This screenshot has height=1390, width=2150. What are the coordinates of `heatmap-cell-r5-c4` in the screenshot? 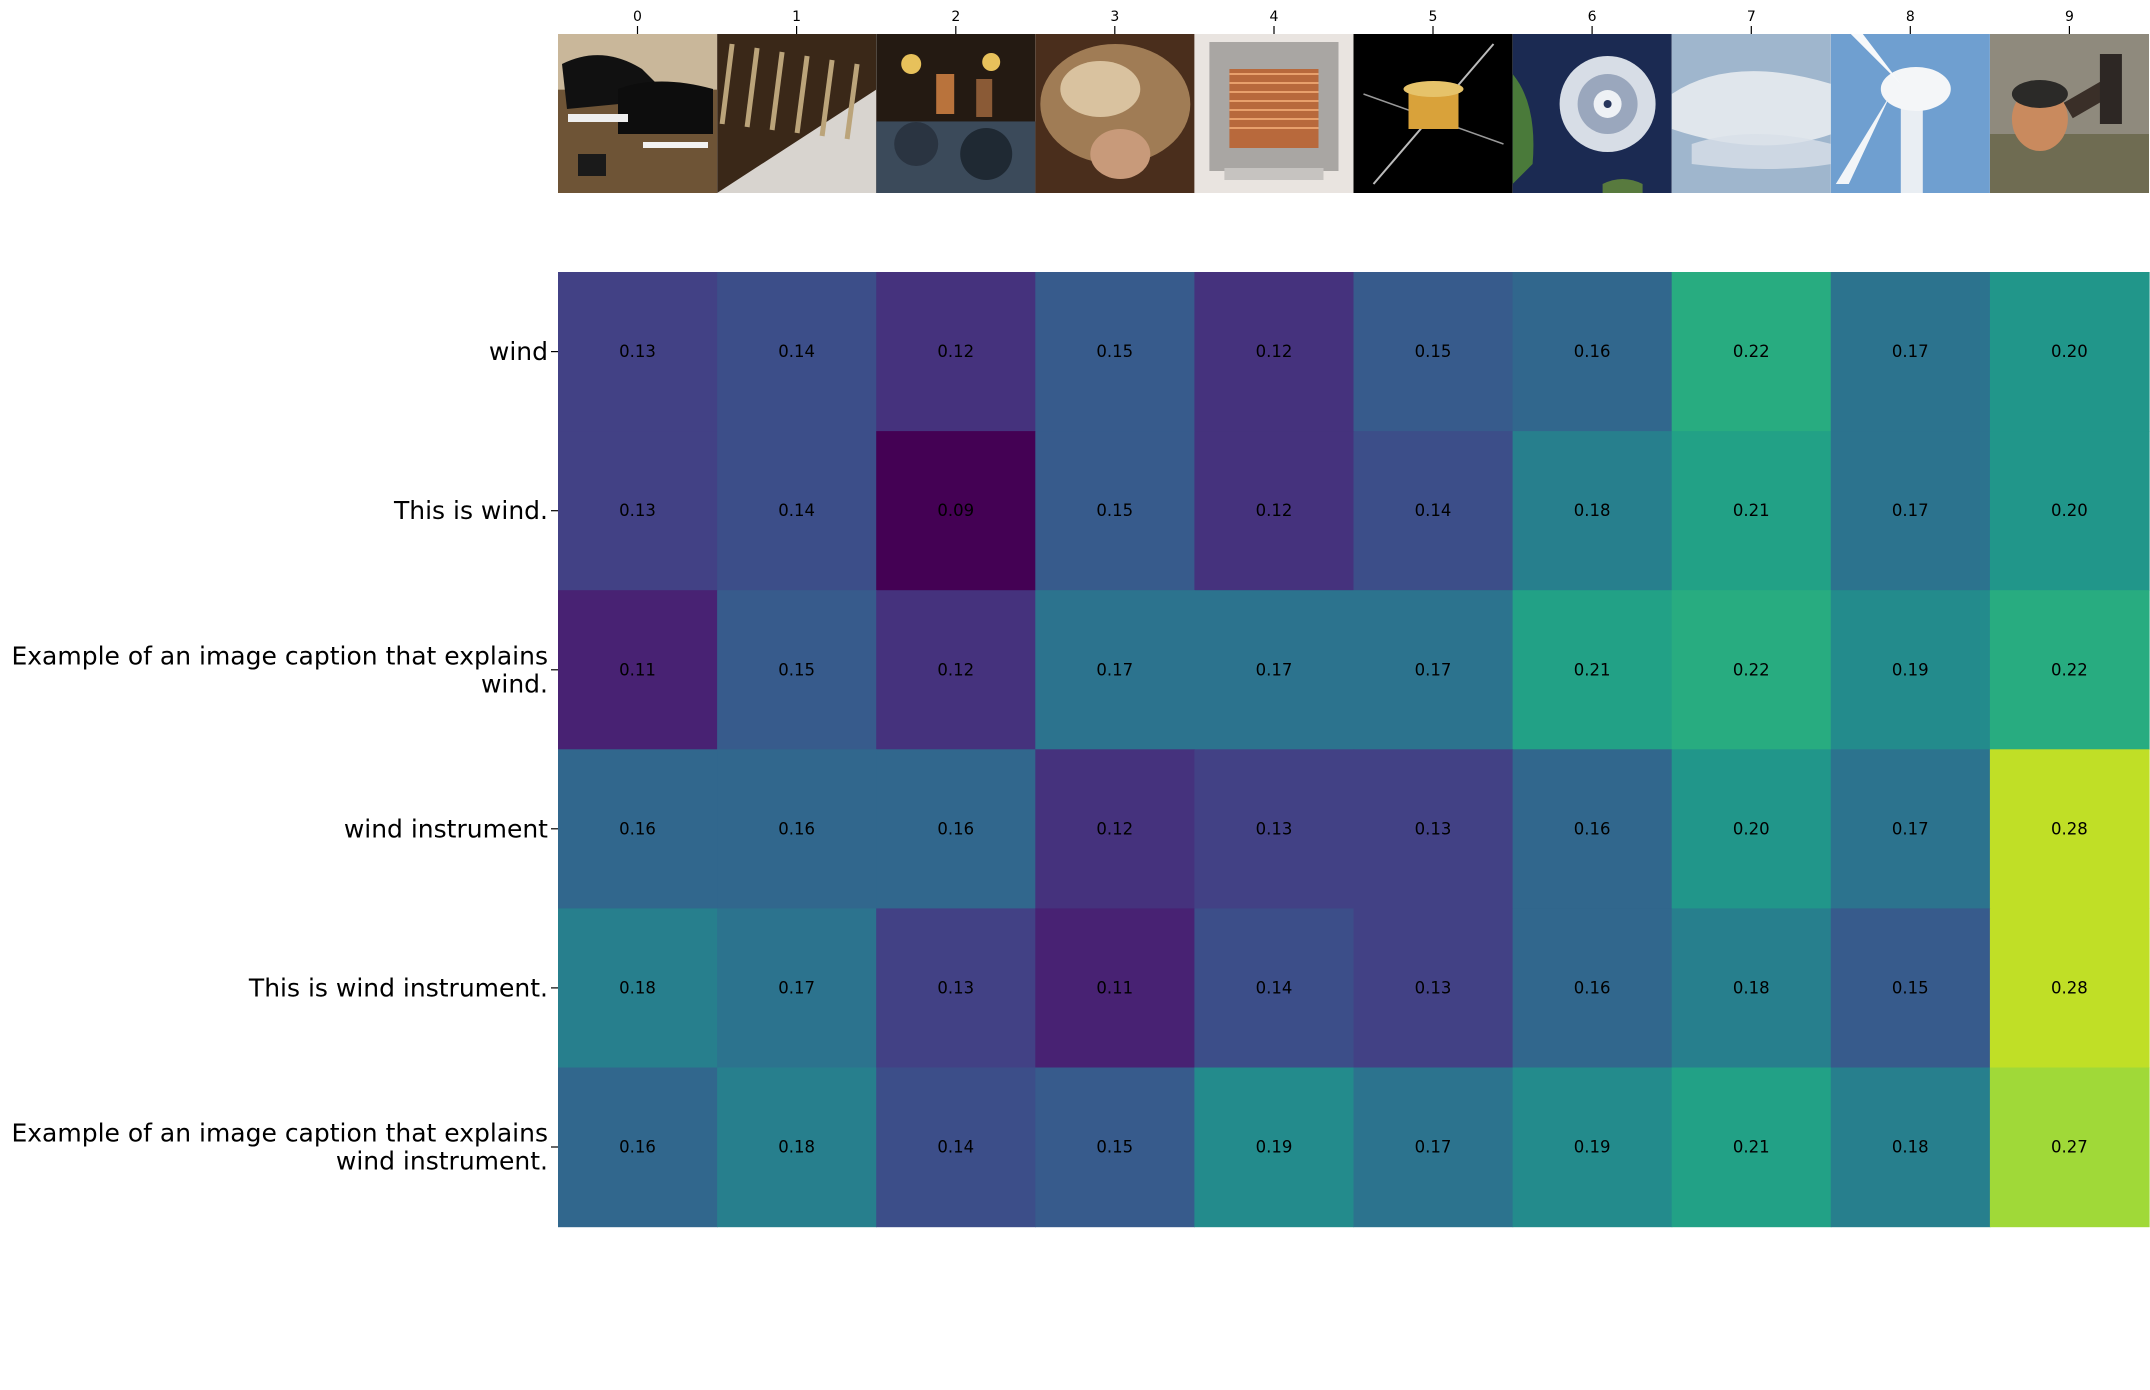 It's located at (1274, 1147).